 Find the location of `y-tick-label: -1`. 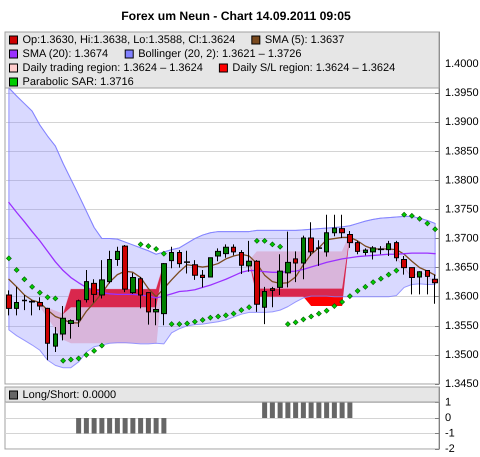

y-tick-label: -1 is located at coordinates (450, 434).